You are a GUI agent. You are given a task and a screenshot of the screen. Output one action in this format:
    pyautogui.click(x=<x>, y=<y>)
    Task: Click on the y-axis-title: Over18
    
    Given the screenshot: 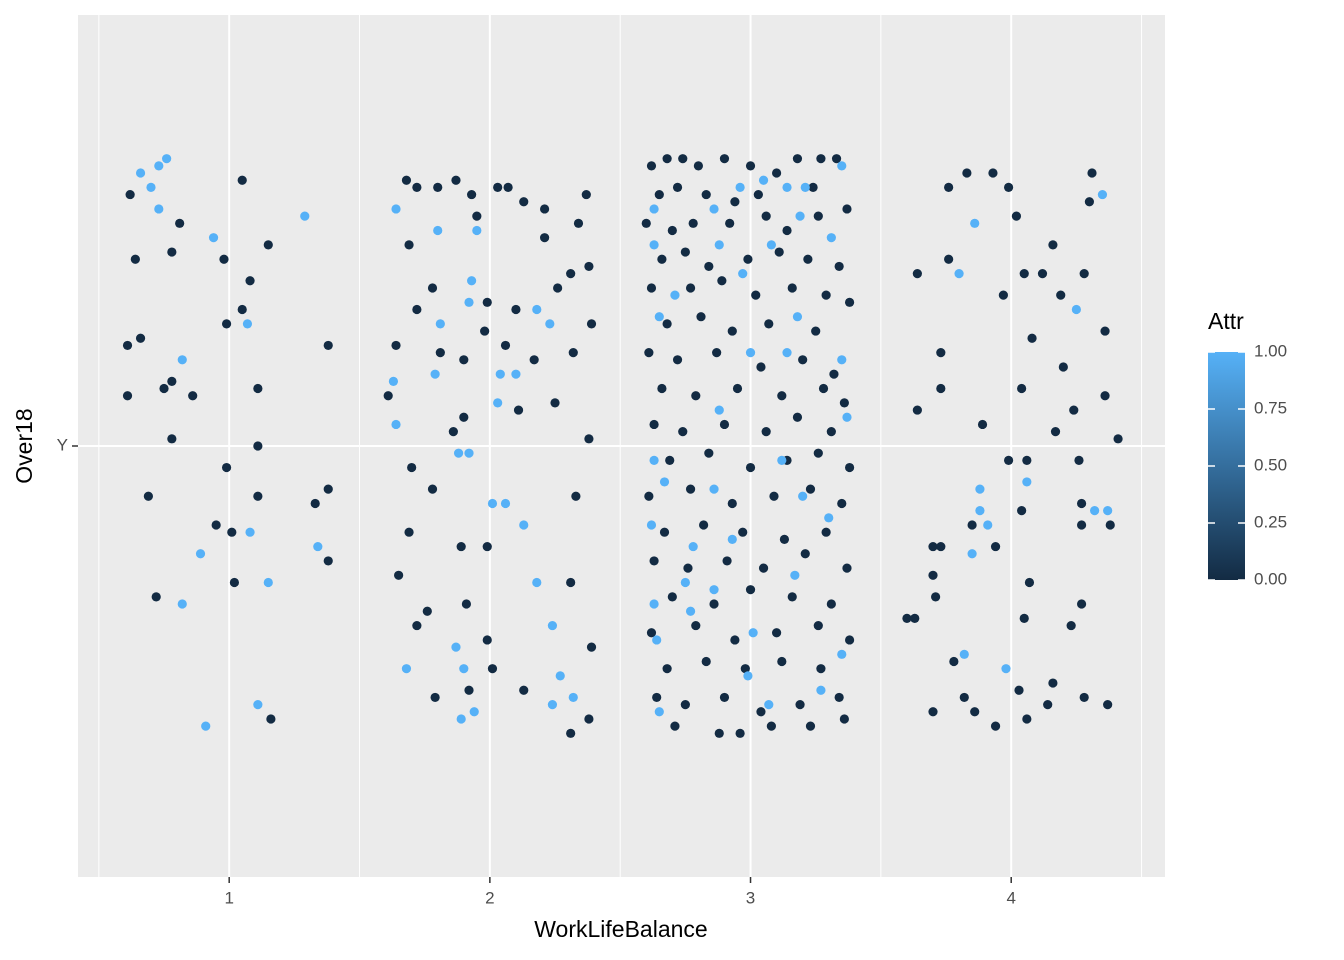 What is the action you would take?
    pyautogui.click(x=24, y=445)
    